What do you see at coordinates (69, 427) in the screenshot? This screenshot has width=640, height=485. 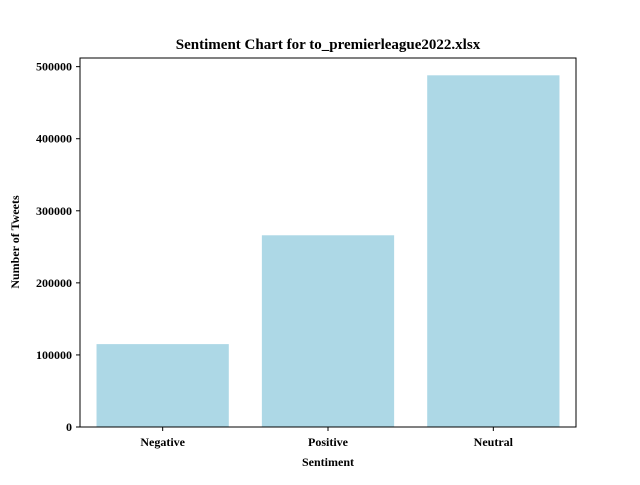 I see `y-tick-label: 0` at bounding box center [69, 427].